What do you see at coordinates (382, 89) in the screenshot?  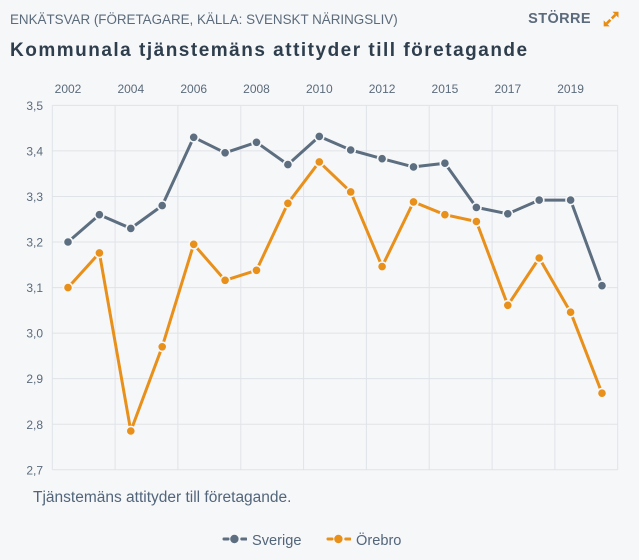 I see `svg-text: 2012` at bounding box center [382, 89].